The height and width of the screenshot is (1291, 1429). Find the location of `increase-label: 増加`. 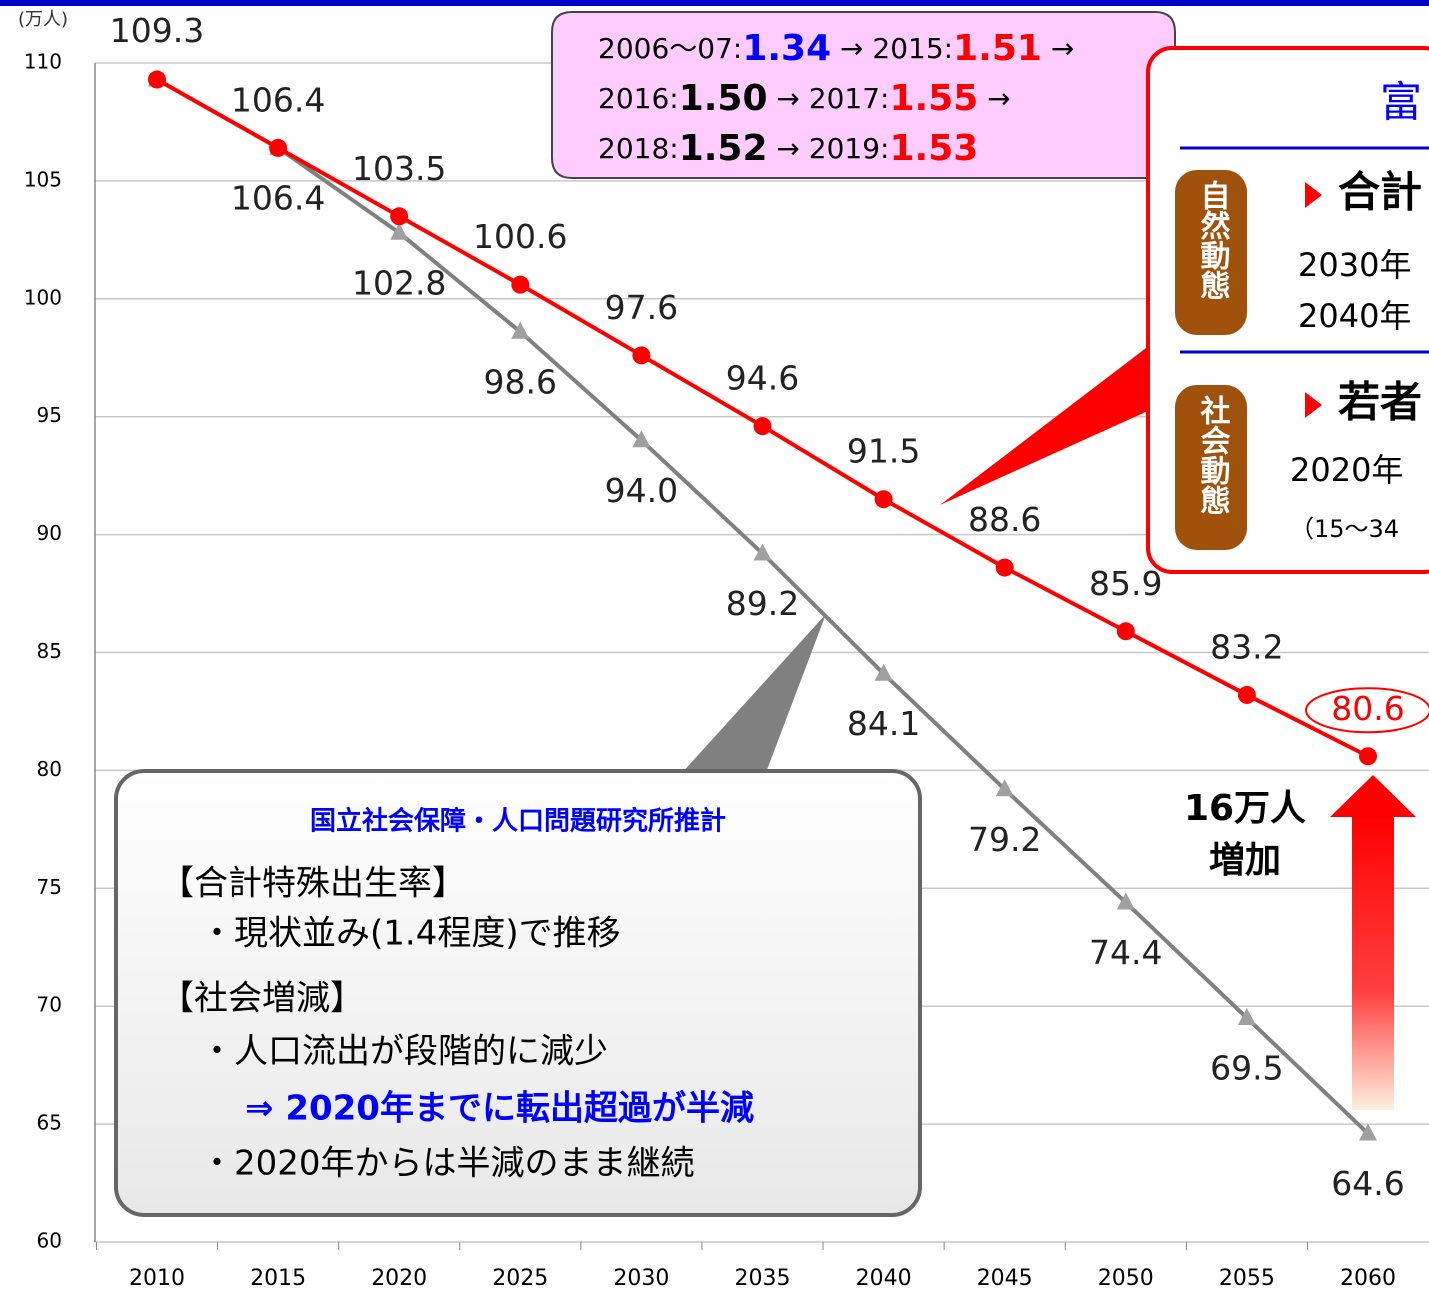

increase-label: 増加 is located at coordinates (1245, 860).